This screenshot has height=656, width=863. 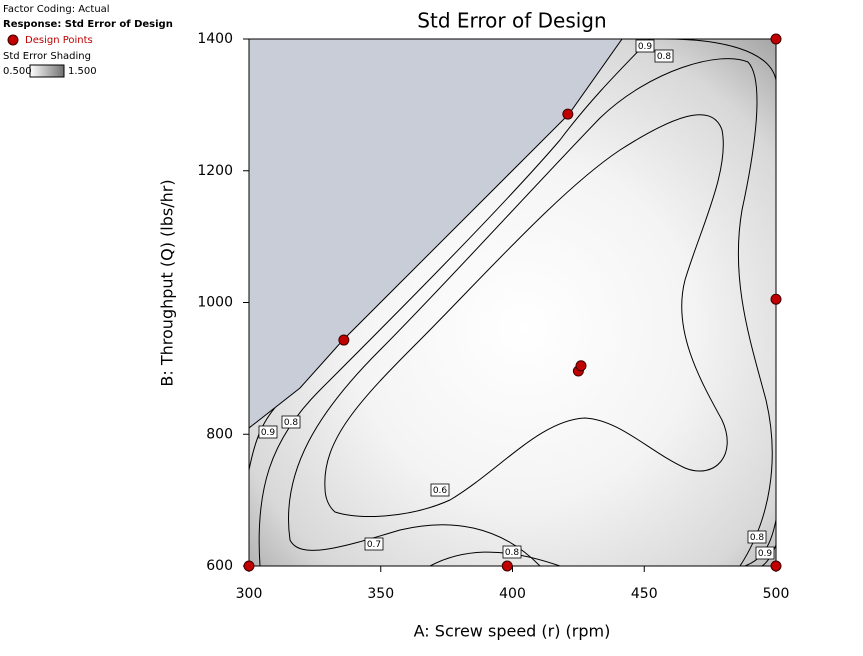 I want to click on x-axis-label: A: Screw speed (r) (rpm), so click(x=512, y=631).